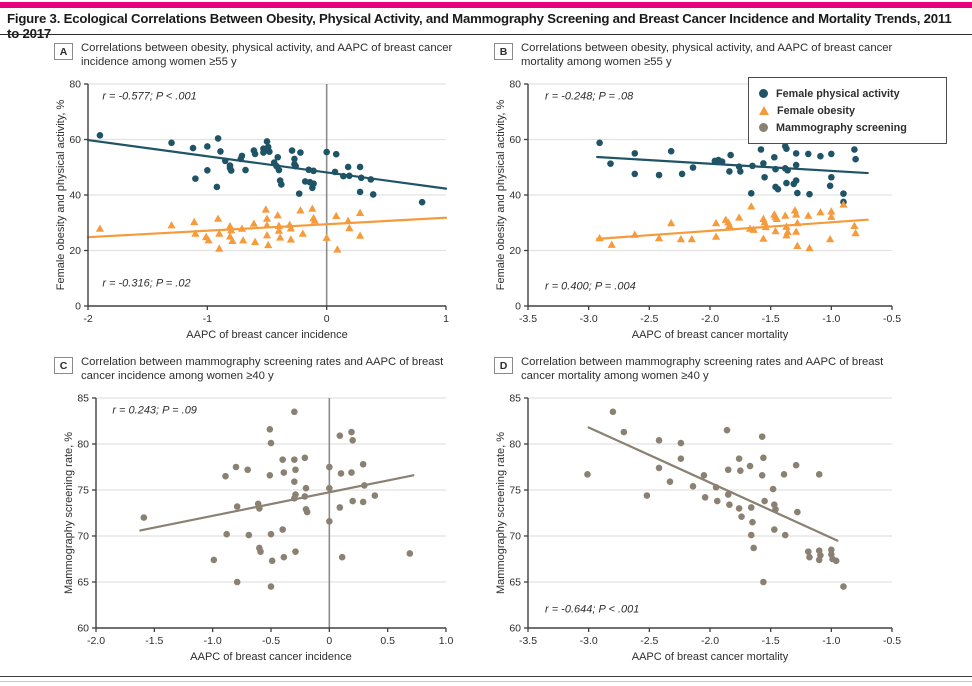  Describe the element at coordinates (446, 641) in the screenshot. I see `svg-text: 1.0` at that location.